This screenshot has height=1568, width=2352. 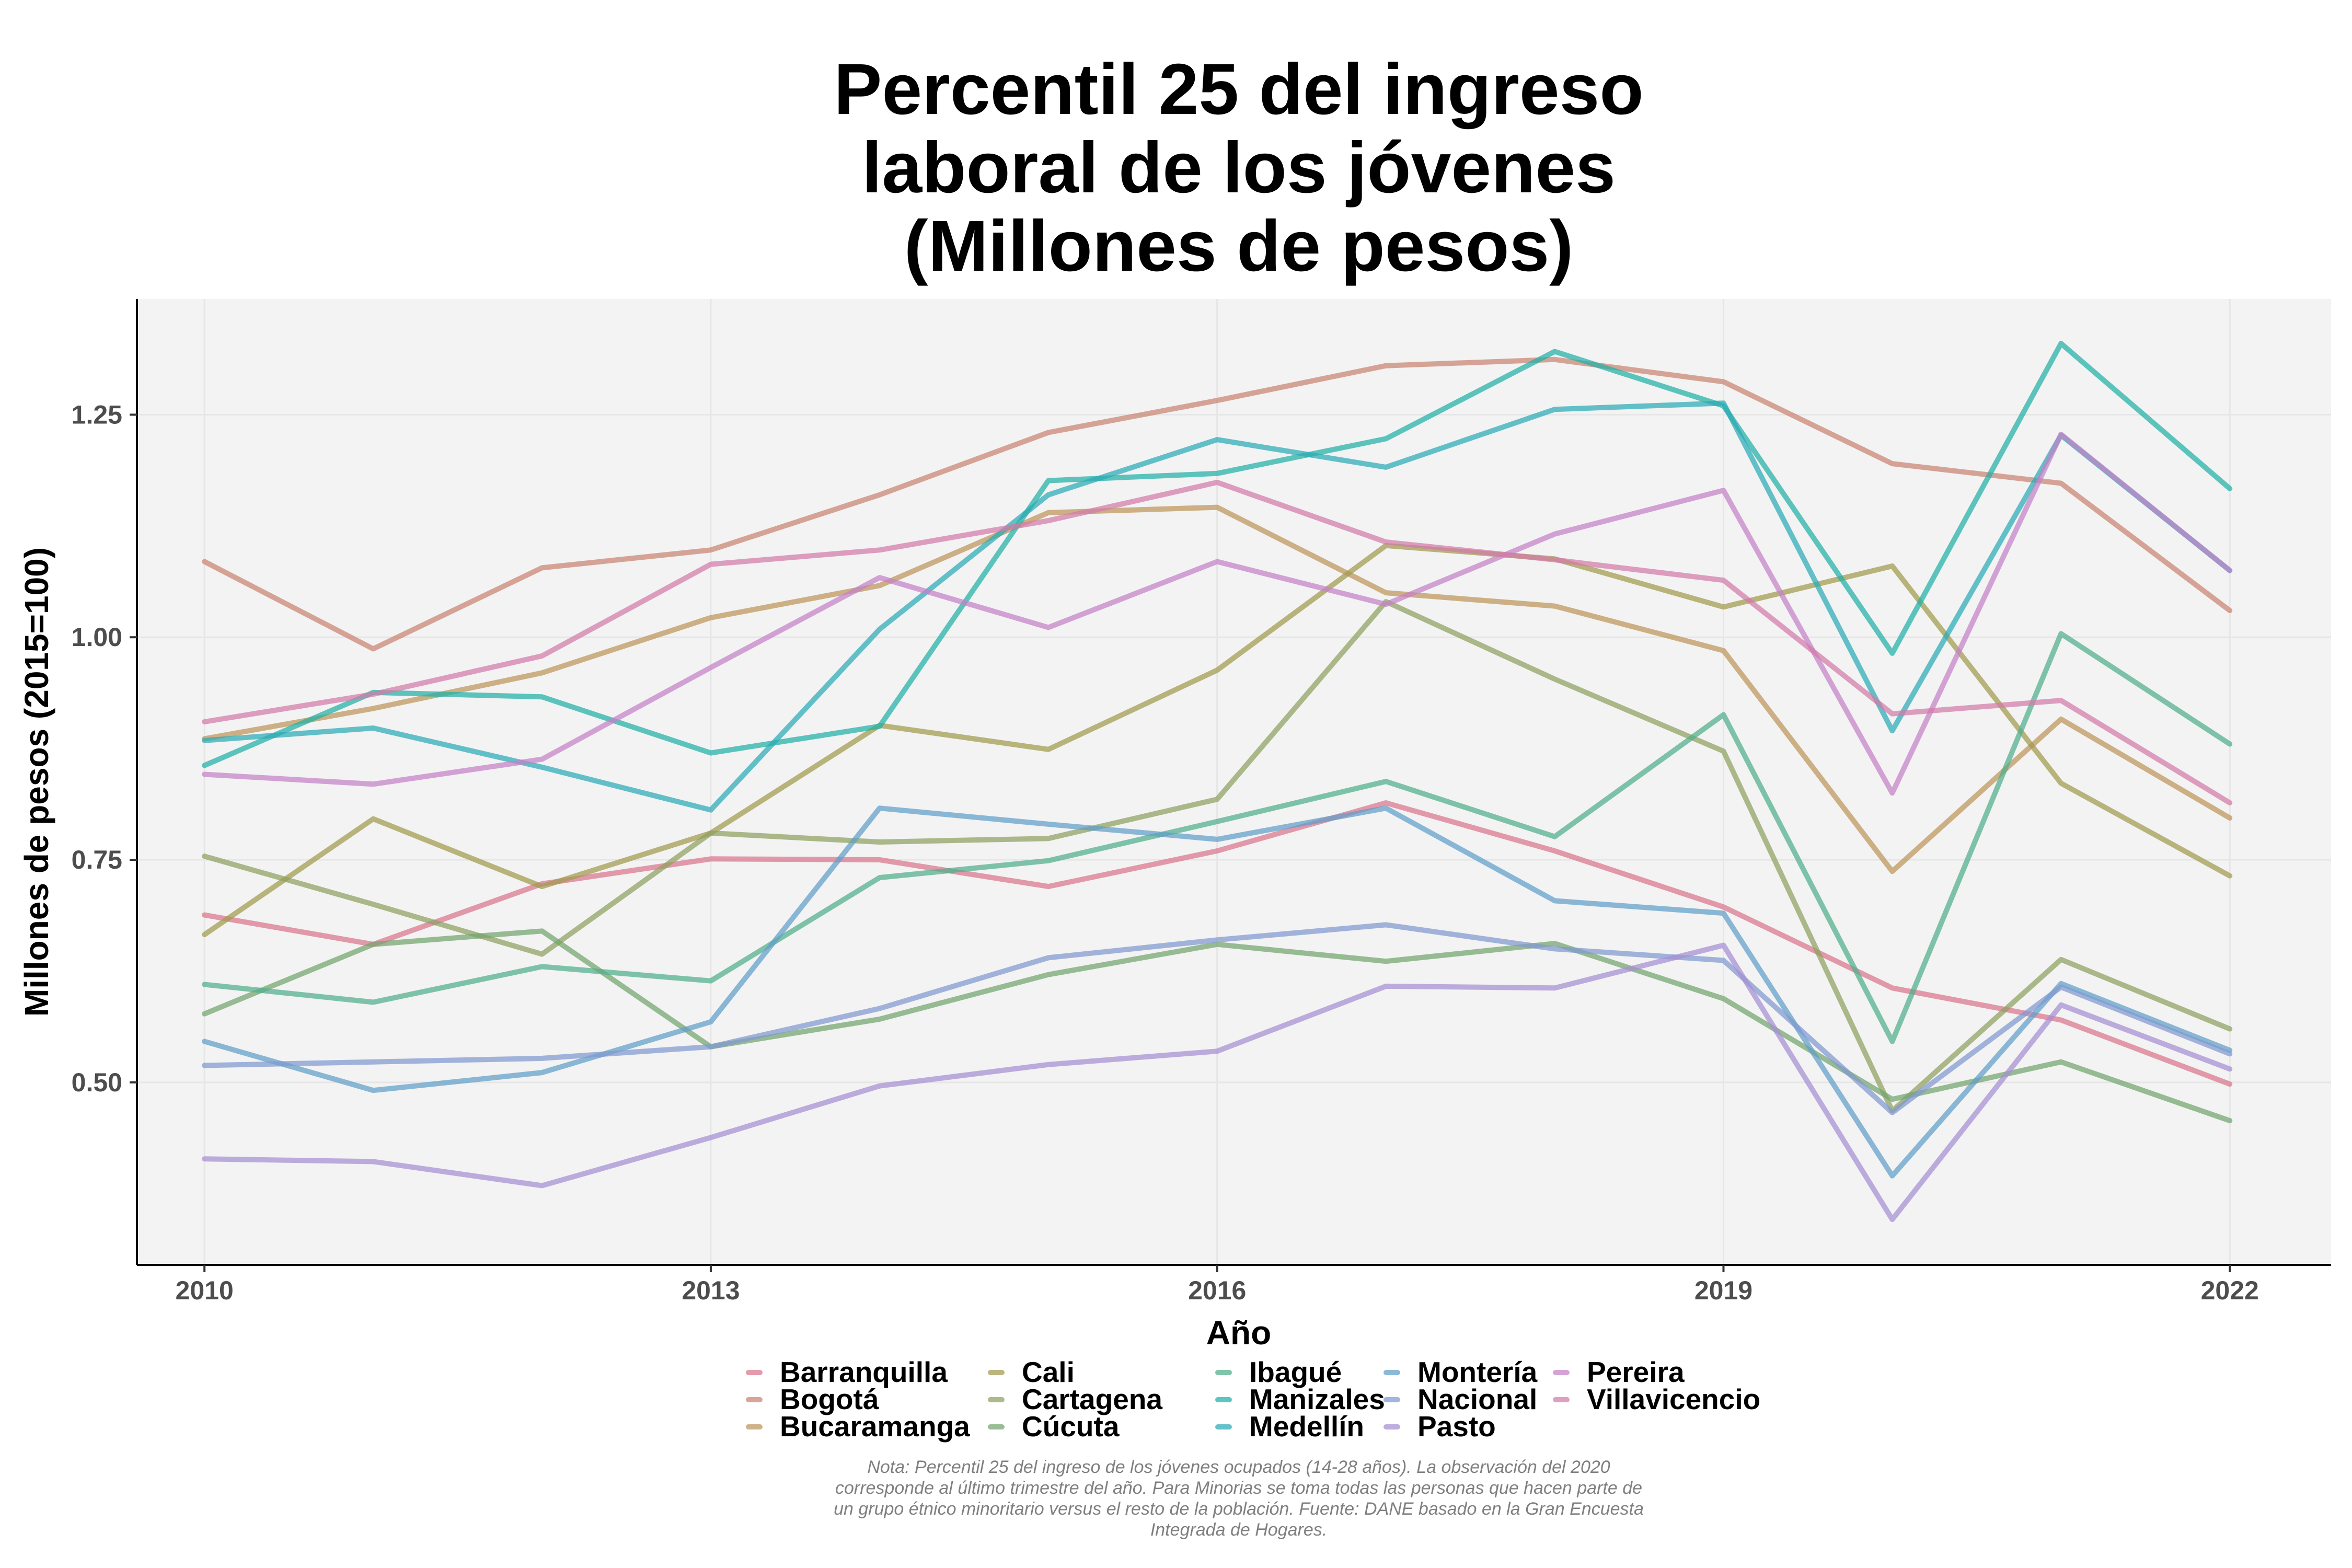 What do you see at coordinates (829, 1399) in the screenshot?
I see `legend-label: Bogotá` at bounding box center [829, 1399].